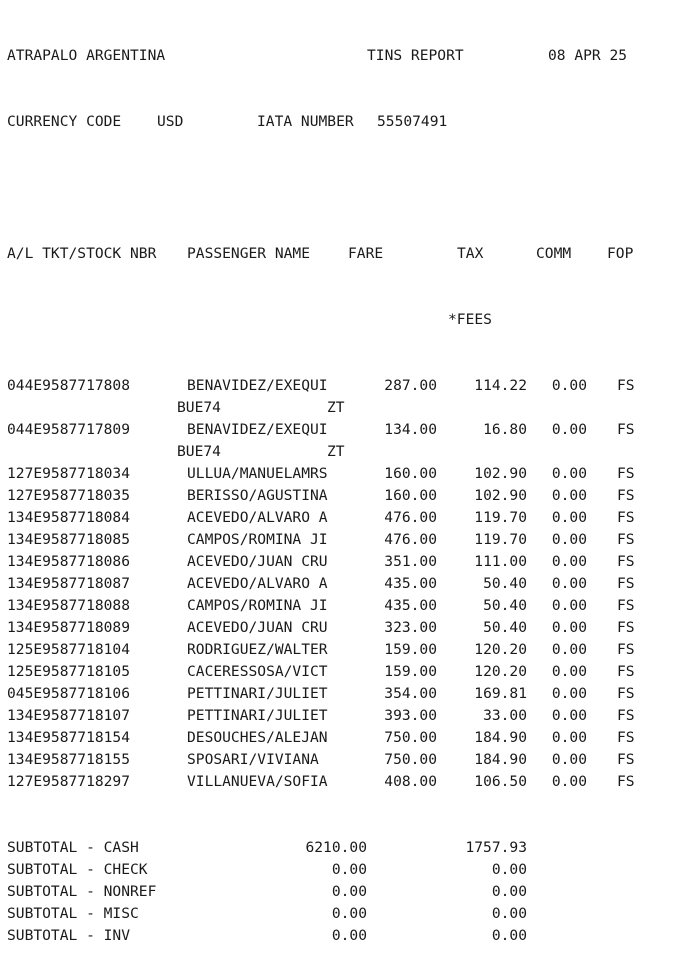  What do you see at coordinates (505, 429) in the screenshot?
I see `tax-amount: 16.80` at bounding box center [505, 429].